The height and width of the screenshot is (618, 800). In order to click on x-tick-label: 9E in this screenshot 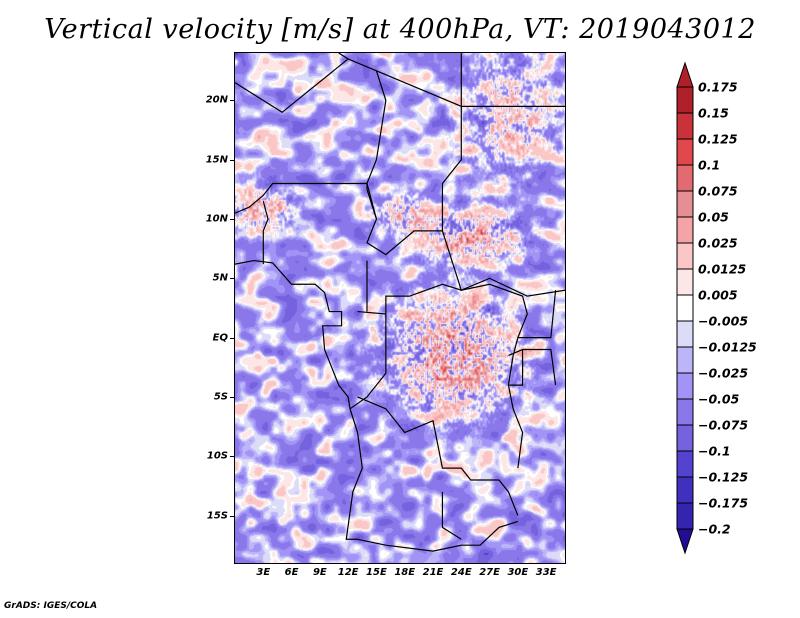, I will do `click(319, 572)`.